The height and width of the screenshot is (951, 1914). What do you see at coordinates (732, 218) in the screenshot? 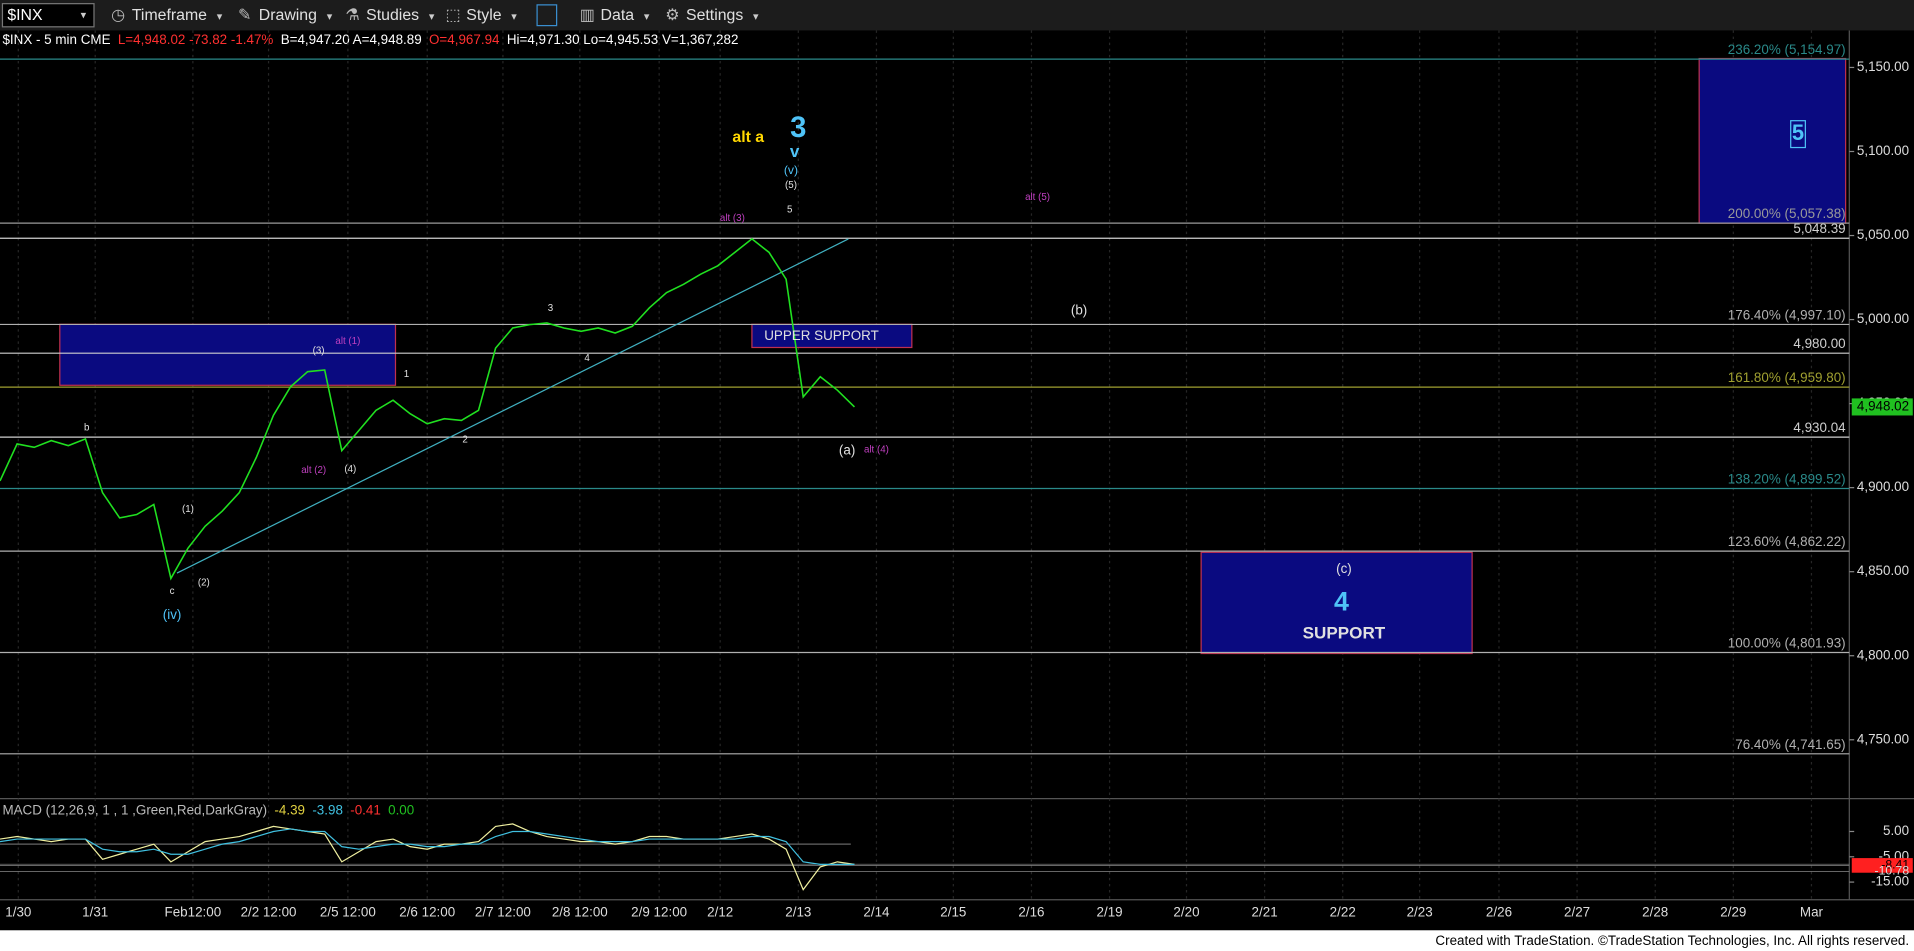
I see `wave-annotation: alt (3)` at bounding box center [732, 218].